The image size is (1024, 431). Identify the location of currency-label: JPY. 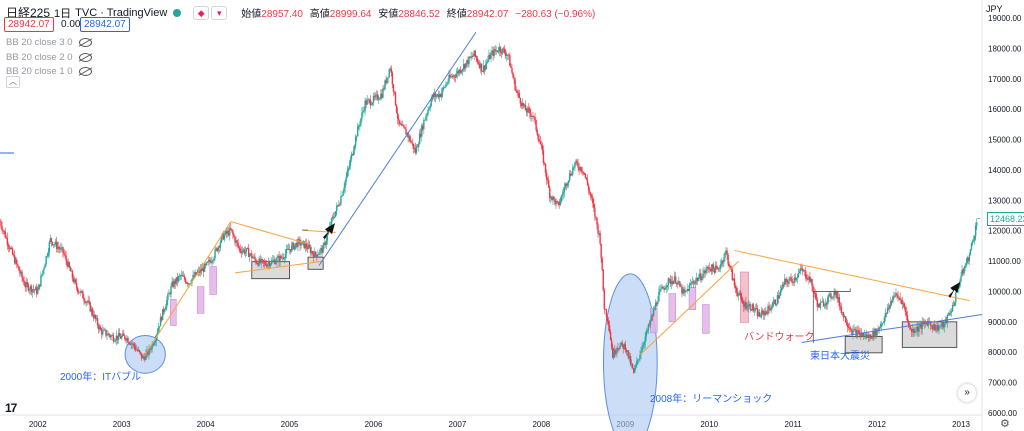
(994, 9).